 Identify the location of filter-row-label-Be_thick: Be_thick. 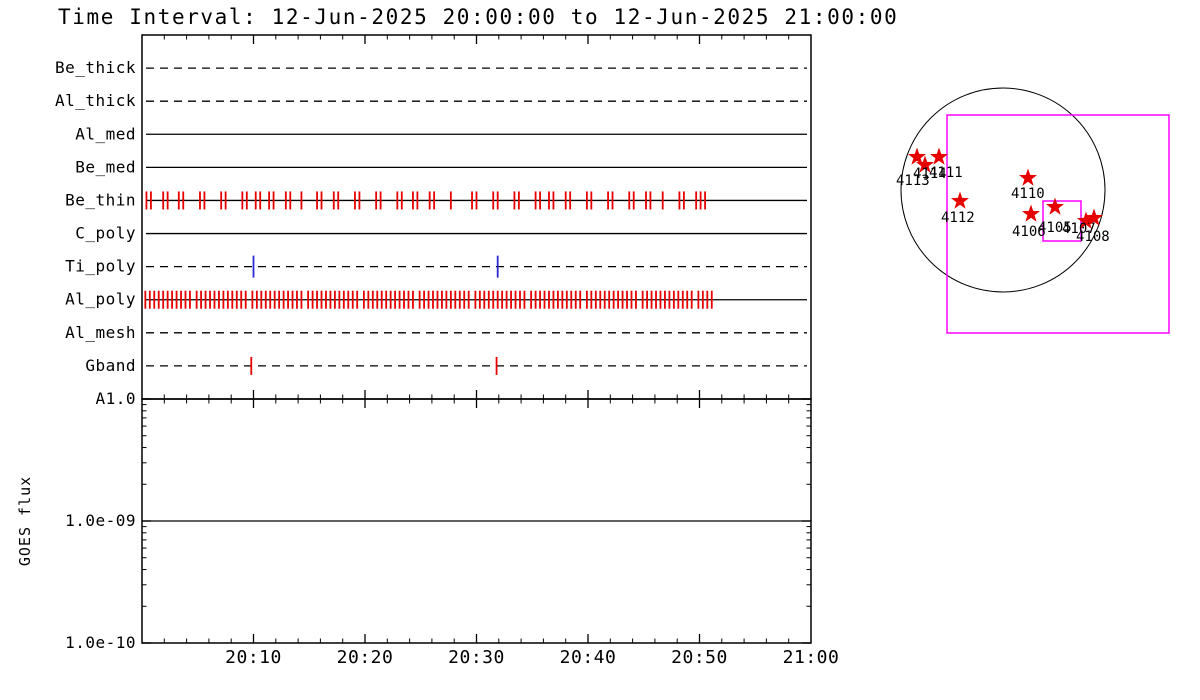
(95, 67).